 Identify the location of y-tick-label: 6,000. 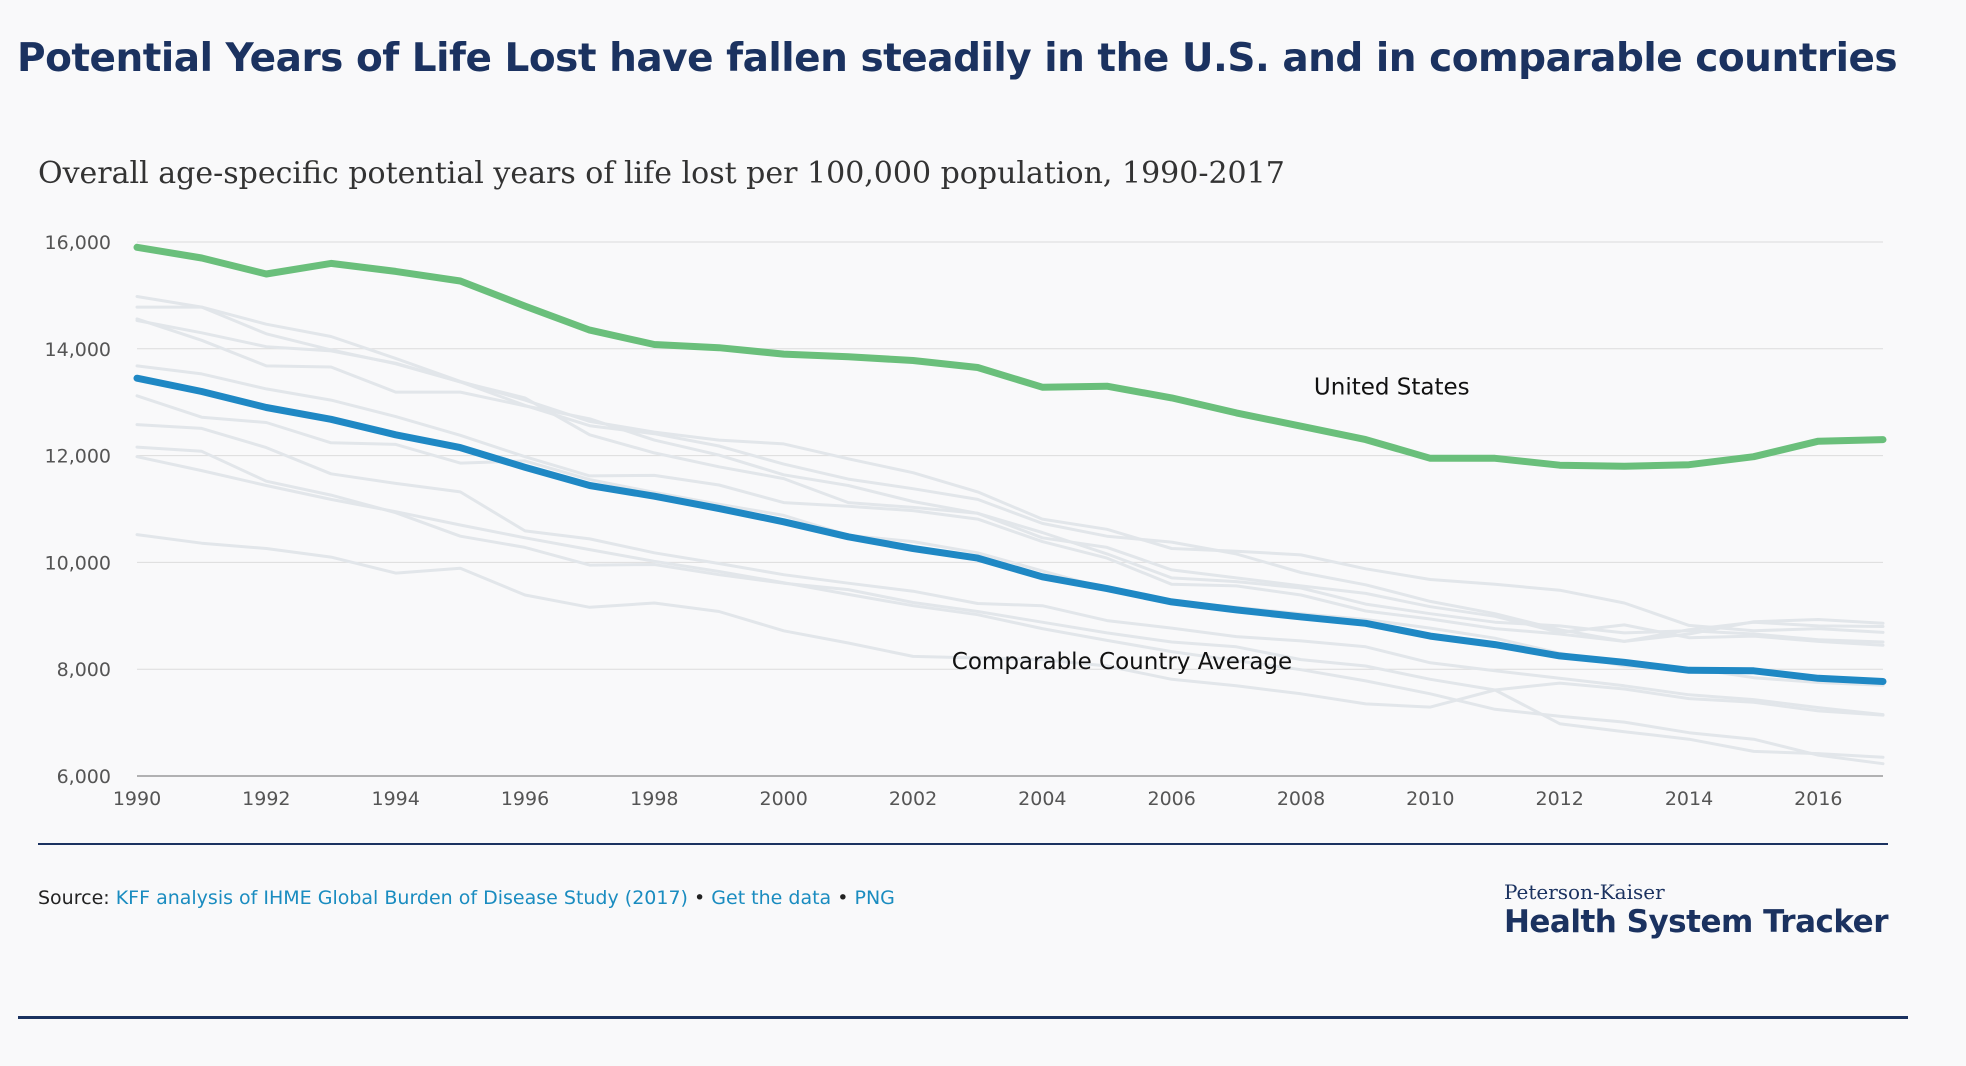
(84, 777).